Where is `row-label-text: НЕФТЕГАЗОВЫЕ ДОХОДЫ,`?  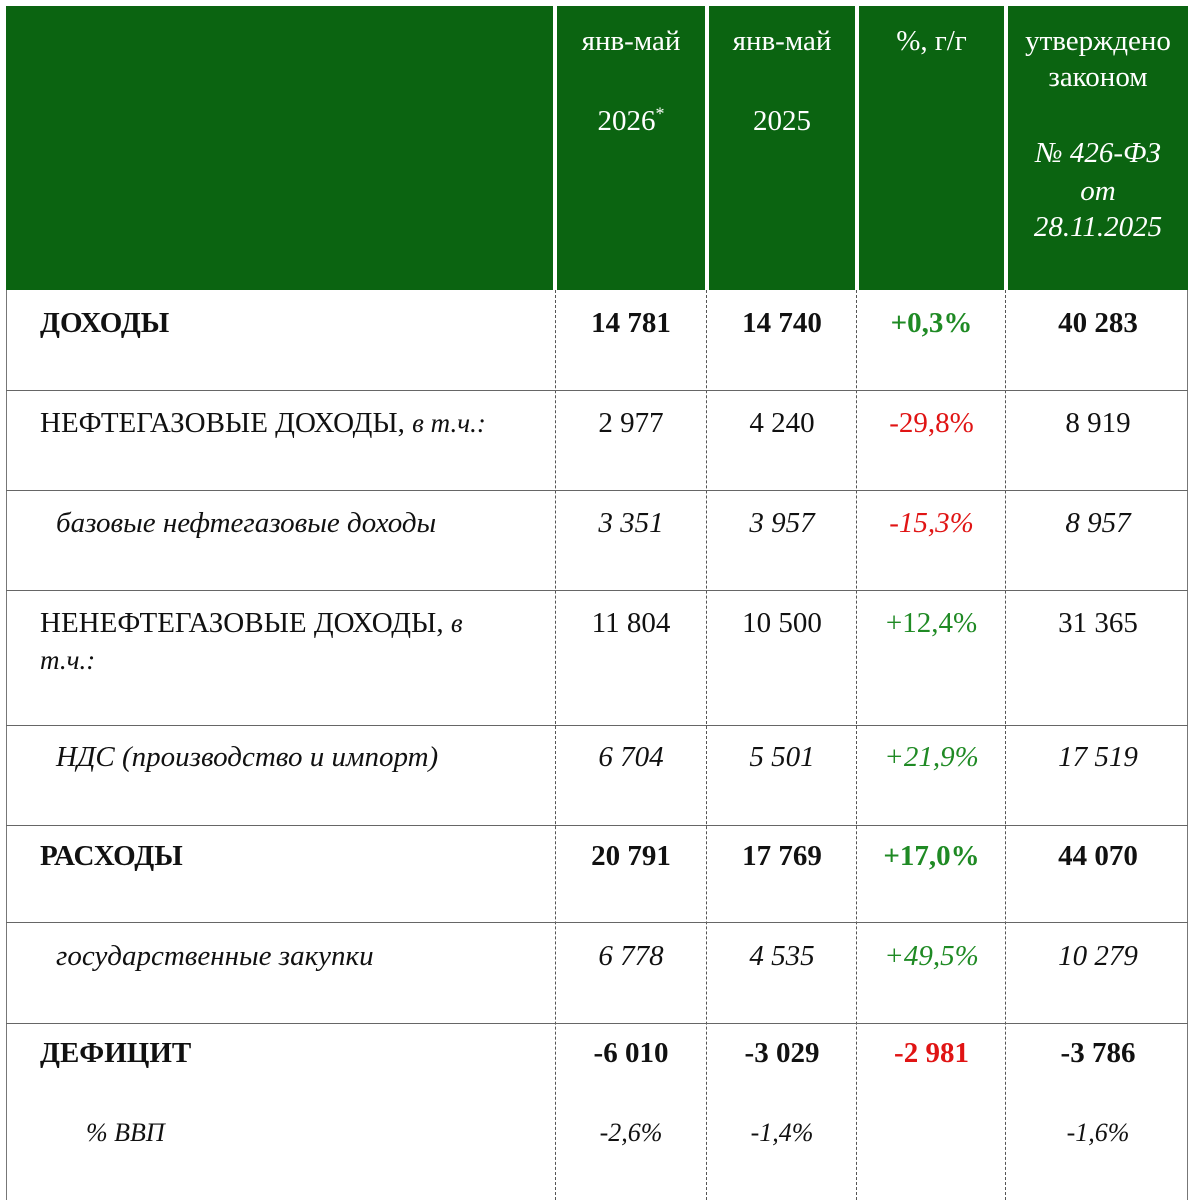
row-label-text: НЕФТЕГАЗОВЫЕ ДОХОДЫ, is located at coordinates (222, 423).